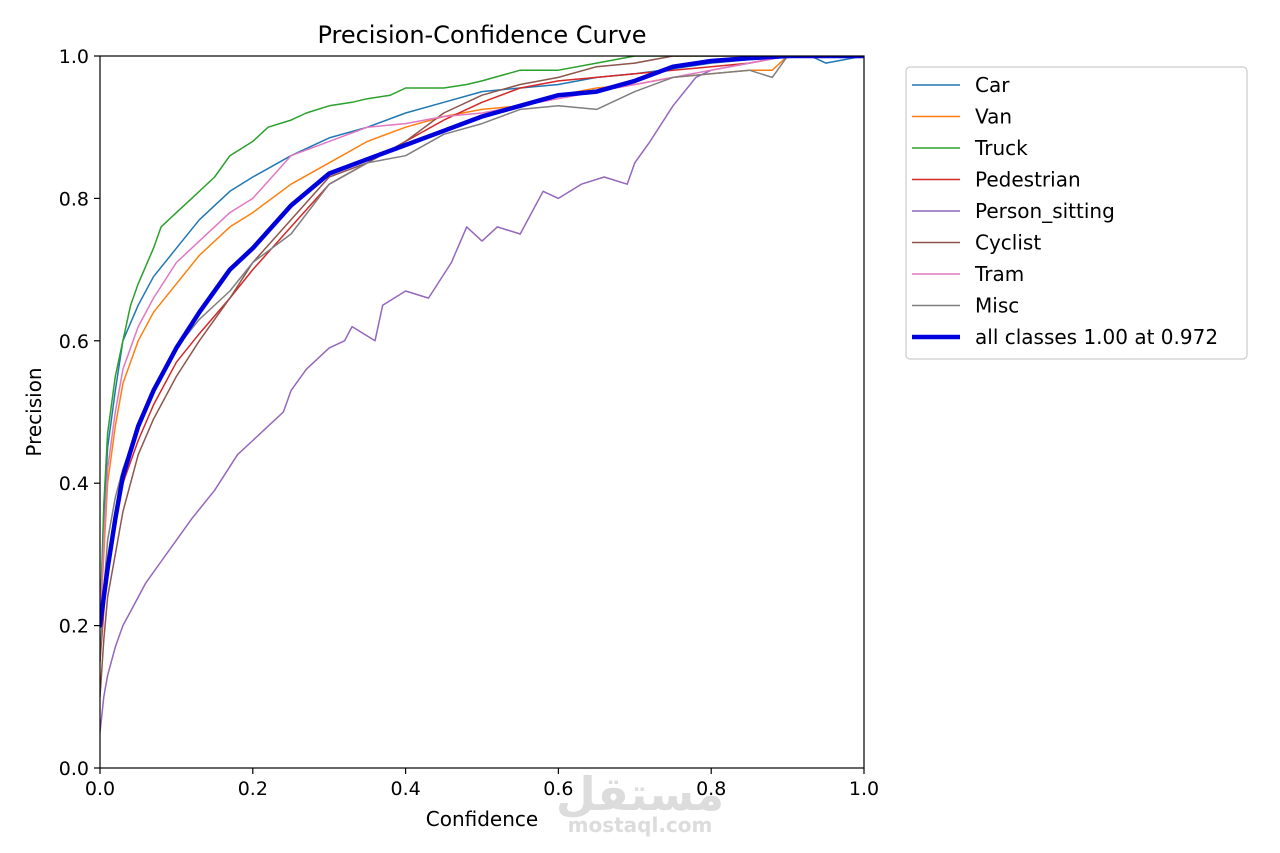  What do you see at coordinates (74, 57) in the screenshot?
I see `y-tick-label: 1.0` at bounding box center [74, 57].